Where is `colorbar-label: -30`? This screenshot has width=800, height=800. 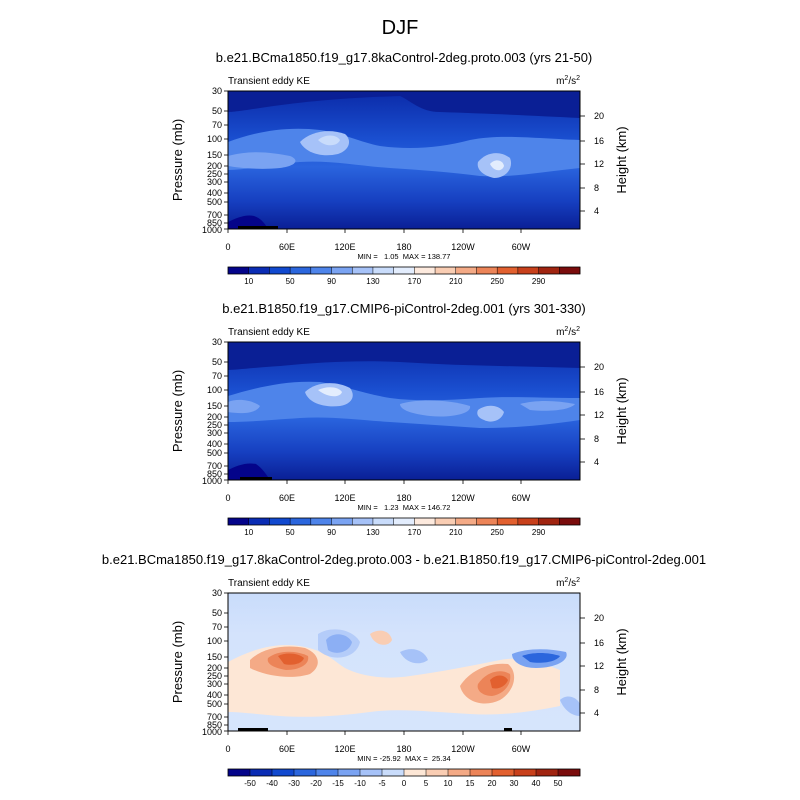 colorbar-label: -30 is located at coordinates (294, 783).